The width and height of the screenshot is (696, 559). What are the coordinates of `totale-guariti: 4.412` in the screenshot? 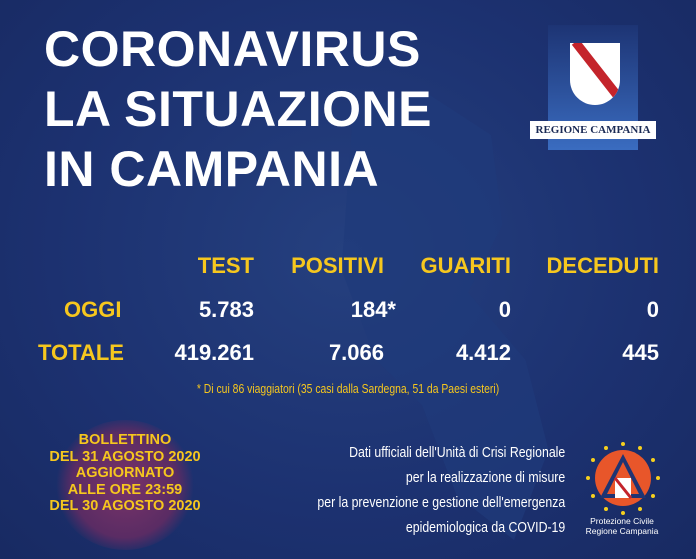 It's located at (483, 352).